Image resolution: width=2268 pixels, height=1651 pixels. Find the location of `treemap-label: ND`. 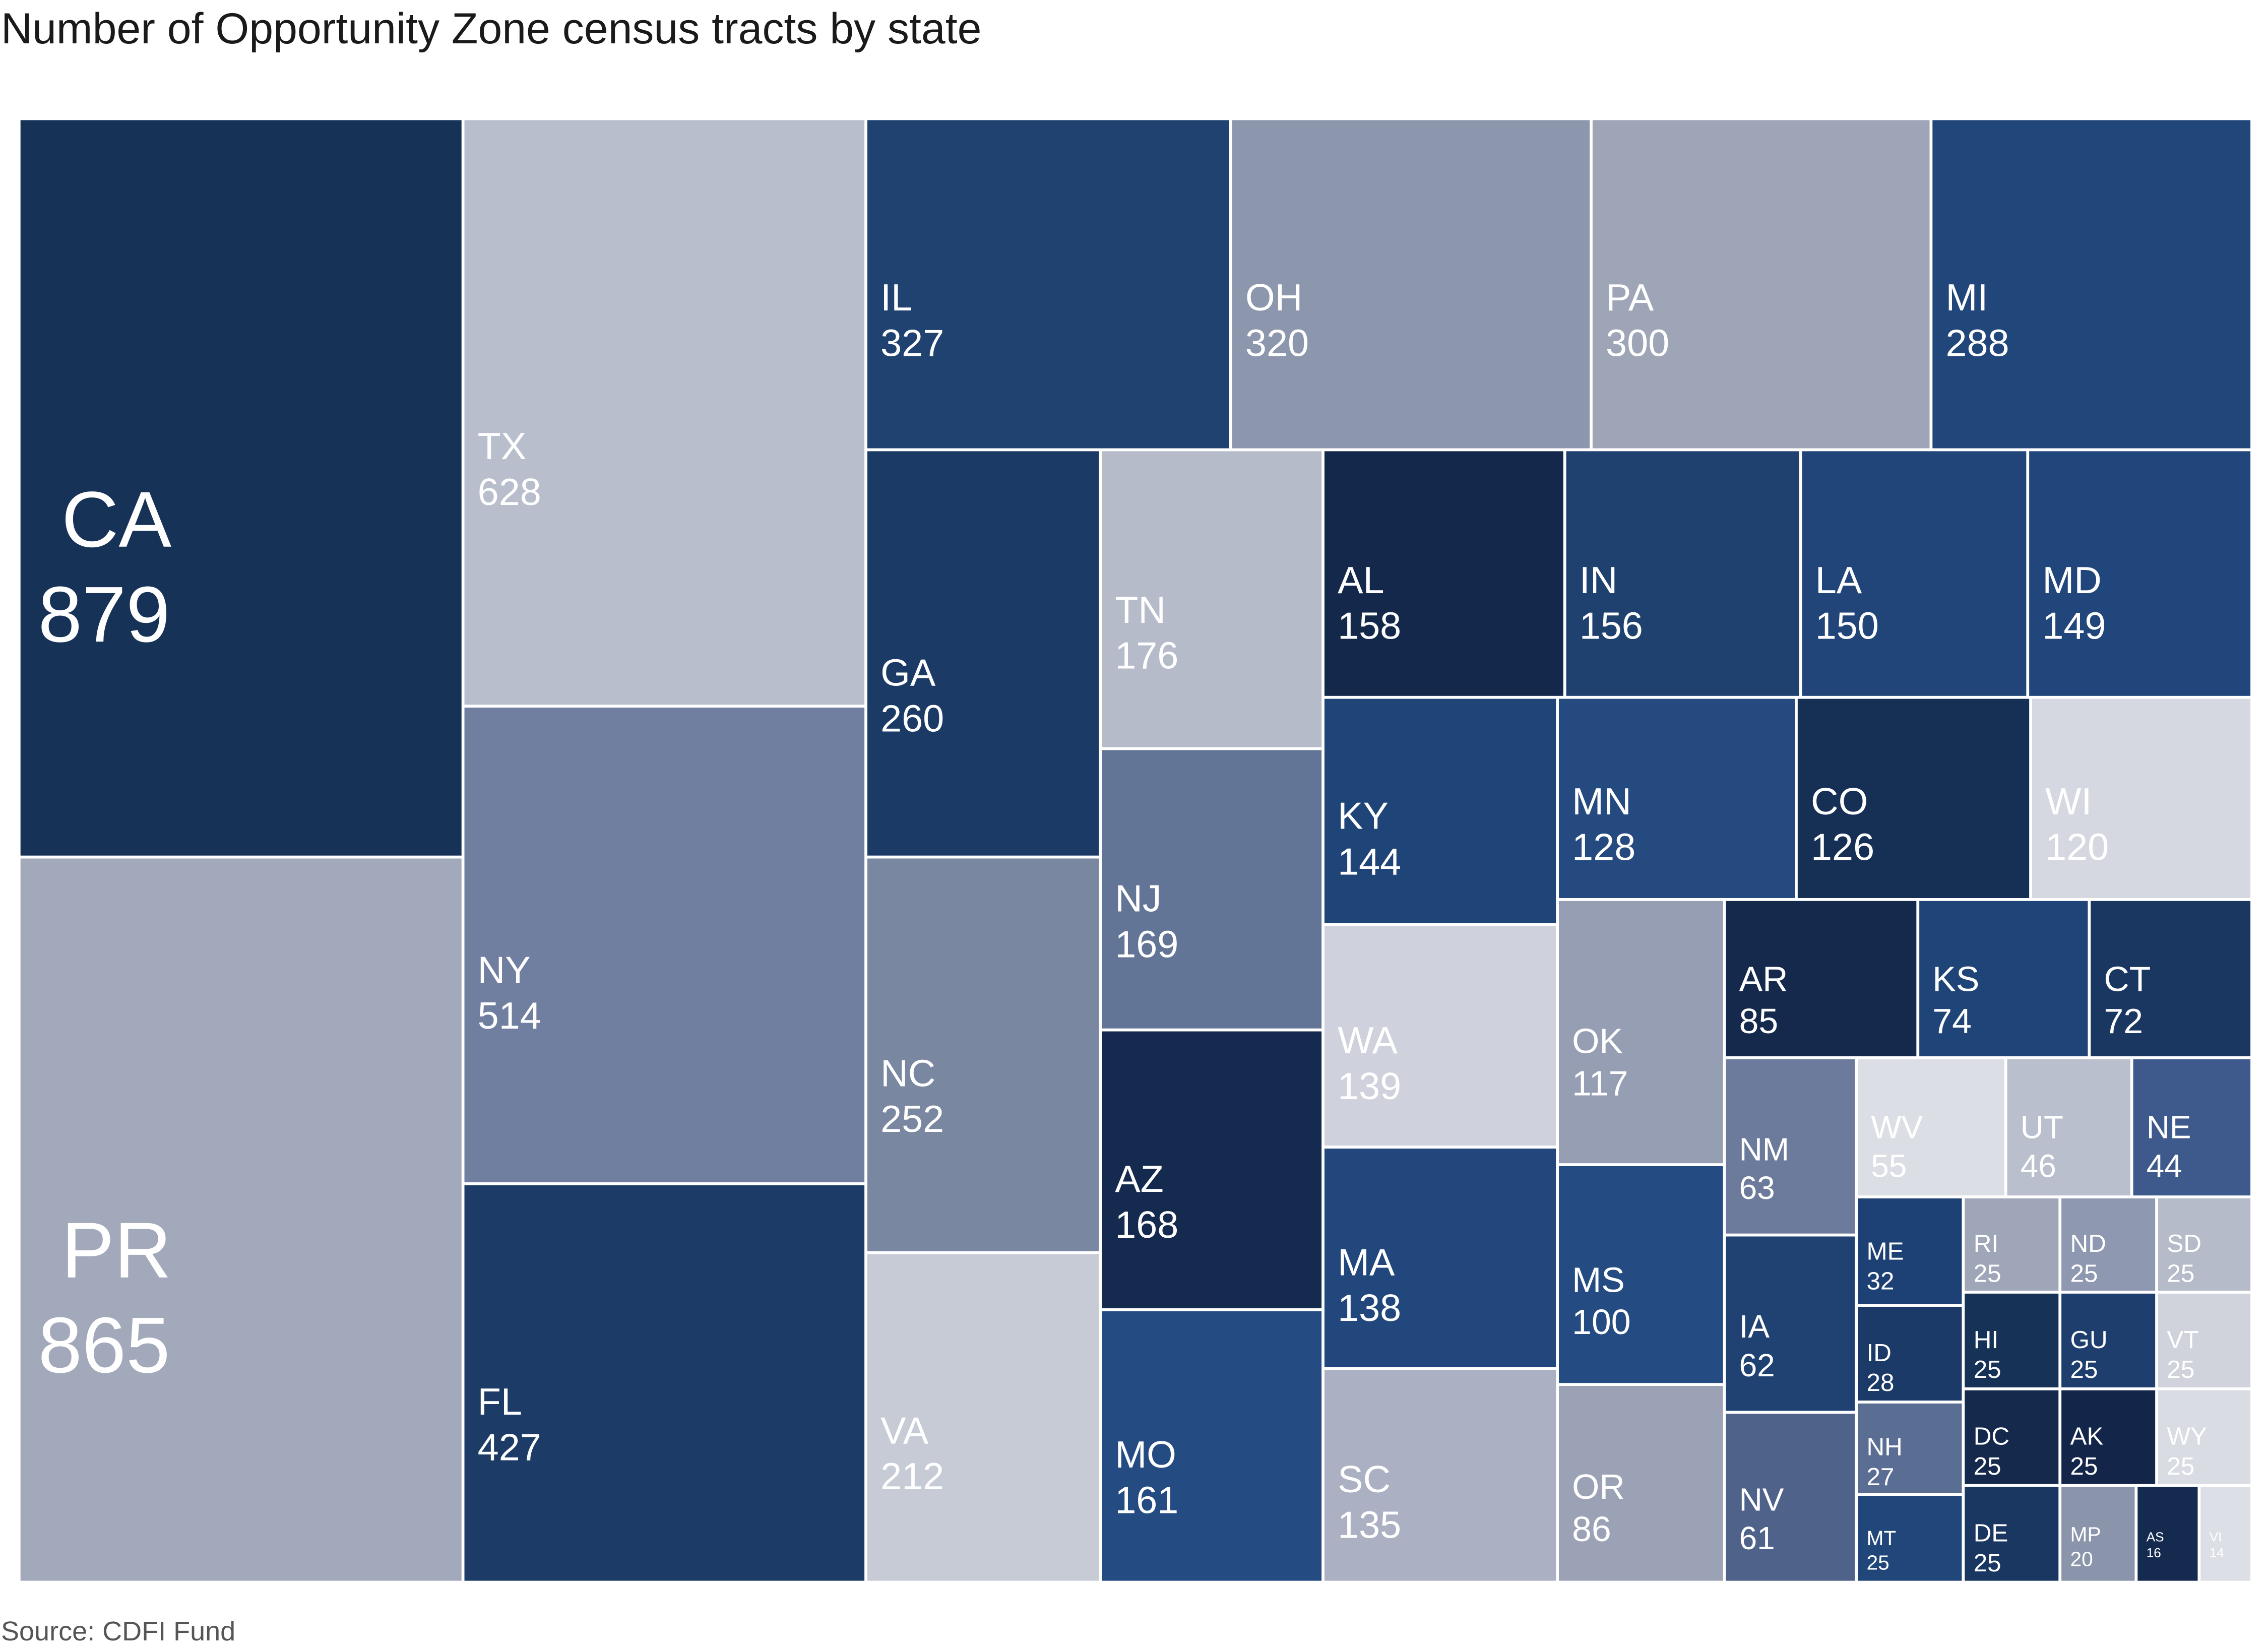

treemap-label: ND is located at coordinates (2088, 1243).